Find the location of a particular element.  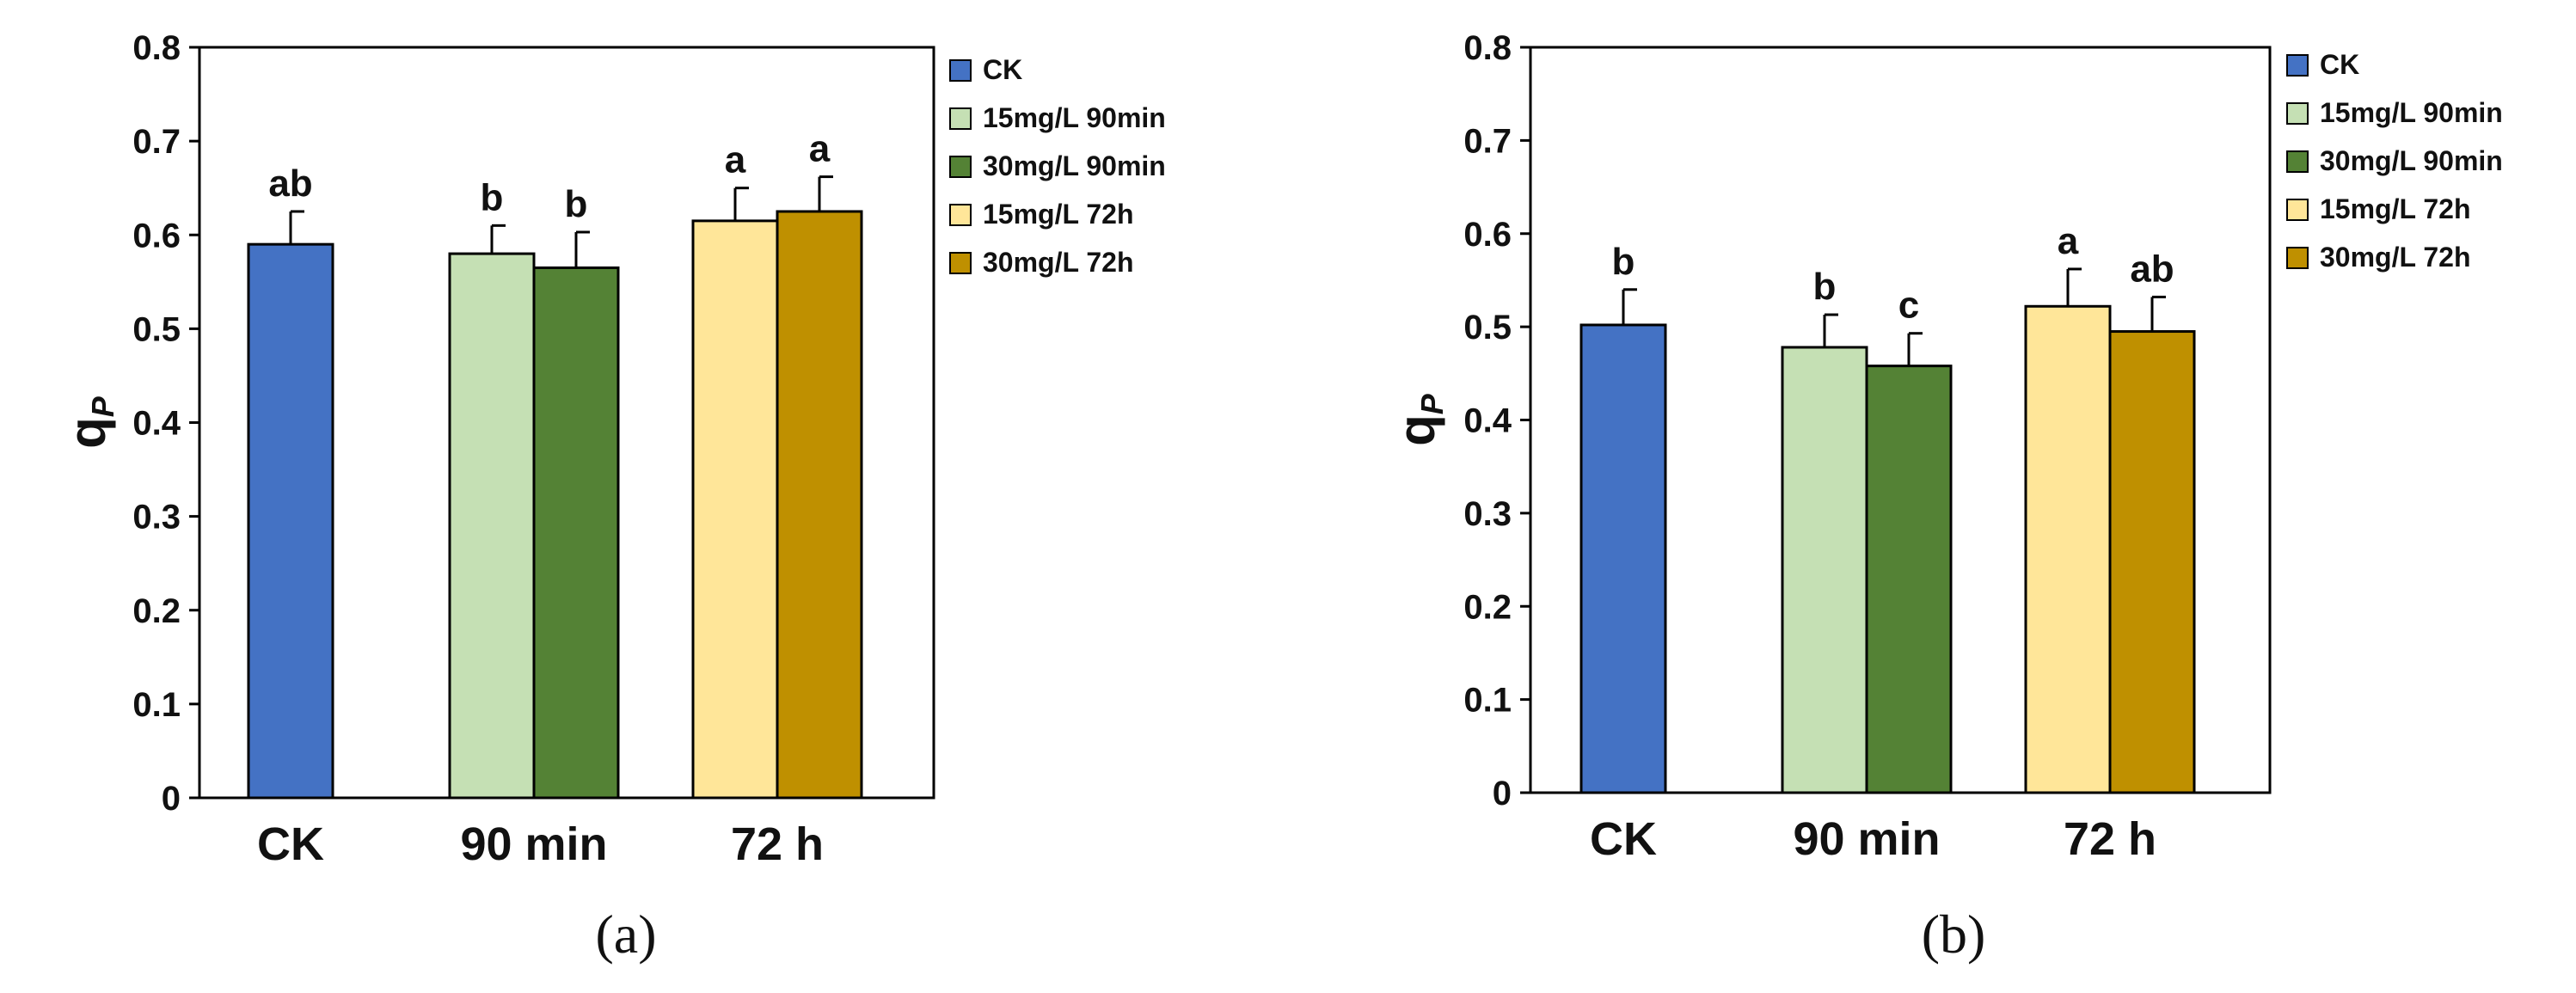

significance-letter: c is located at coordinates (1908, 306).